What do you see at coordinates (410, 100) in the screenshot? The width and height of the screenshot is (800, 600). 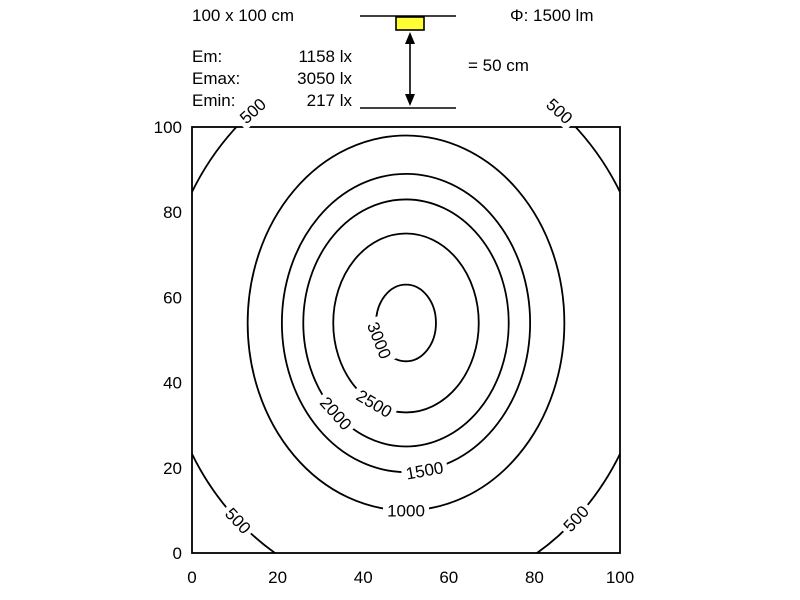 I see `arrow-down-icon` at bounding box center [410, 100].